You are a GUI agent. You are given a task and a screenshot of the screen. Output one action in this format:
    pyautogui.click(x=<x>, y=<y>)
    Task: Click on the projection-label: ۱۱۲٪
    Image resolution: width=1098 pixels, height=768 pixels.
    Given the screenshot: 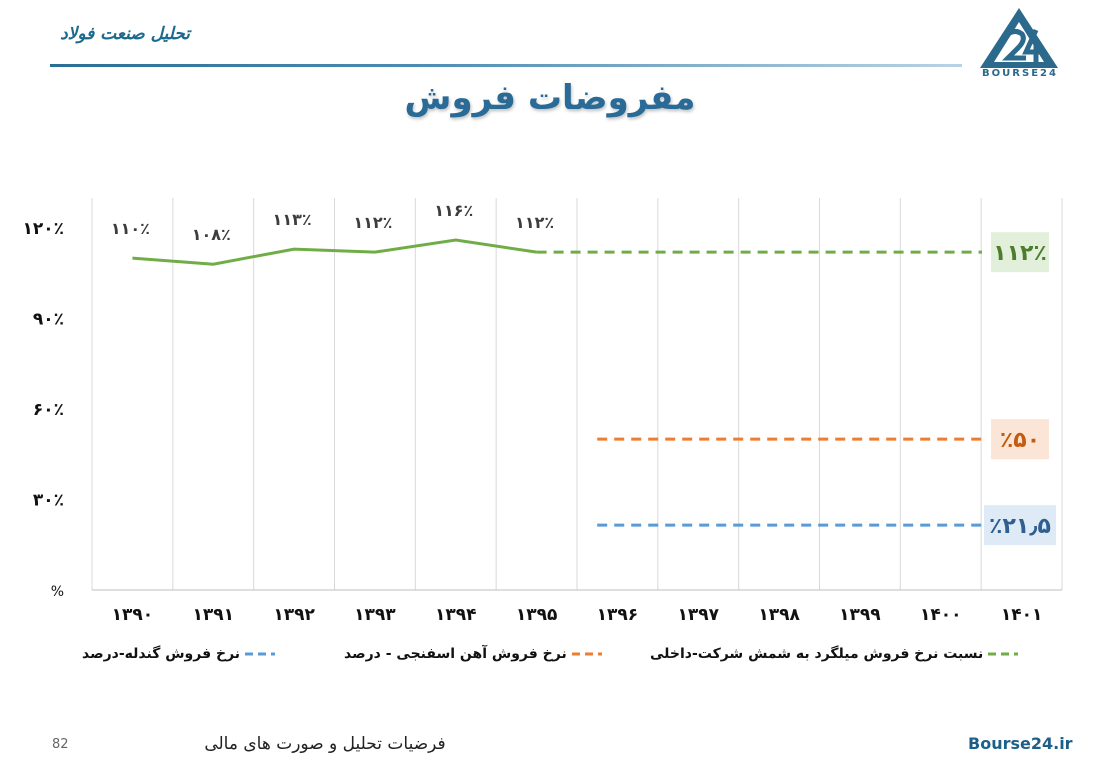 What is the action you would take?
    pyautogui.click(x=1020, y=253)
    